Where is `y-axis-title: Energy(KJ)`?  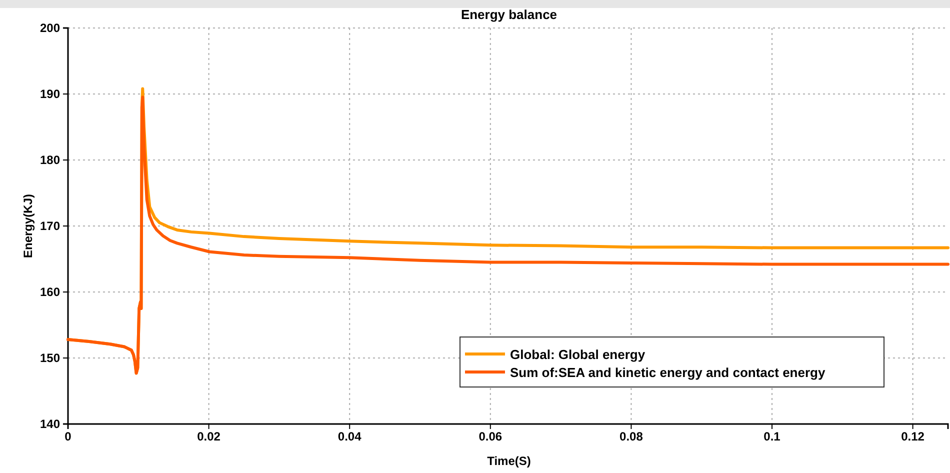
y-axis-title: Energy(KJ) is located at coordinates (28, 226).